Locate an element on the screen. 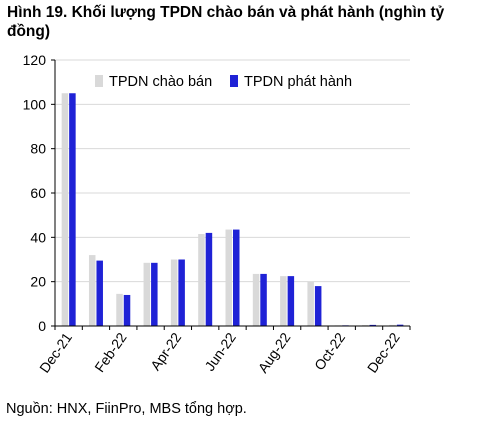 Image resolution: width=483 pixels, height=443 pixels. y-tick-label: 80 is located at coordinates (38, 149).